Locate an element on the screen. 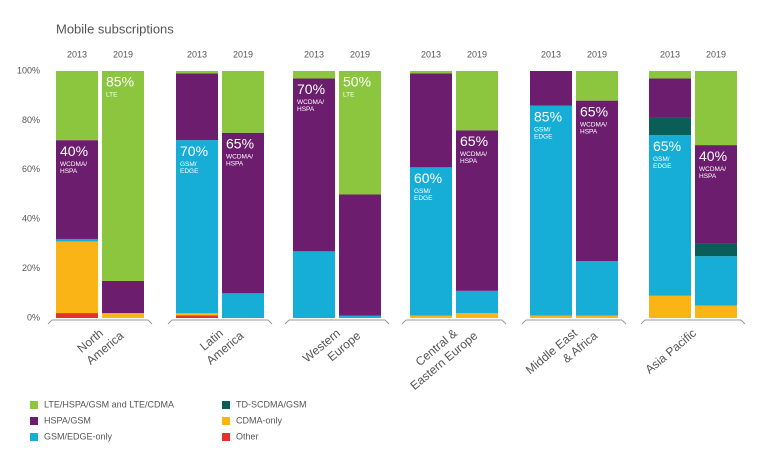 The width and height of the screenshot is (761, 457). y-tick-label: 80% is located at coordinates (31, 120).